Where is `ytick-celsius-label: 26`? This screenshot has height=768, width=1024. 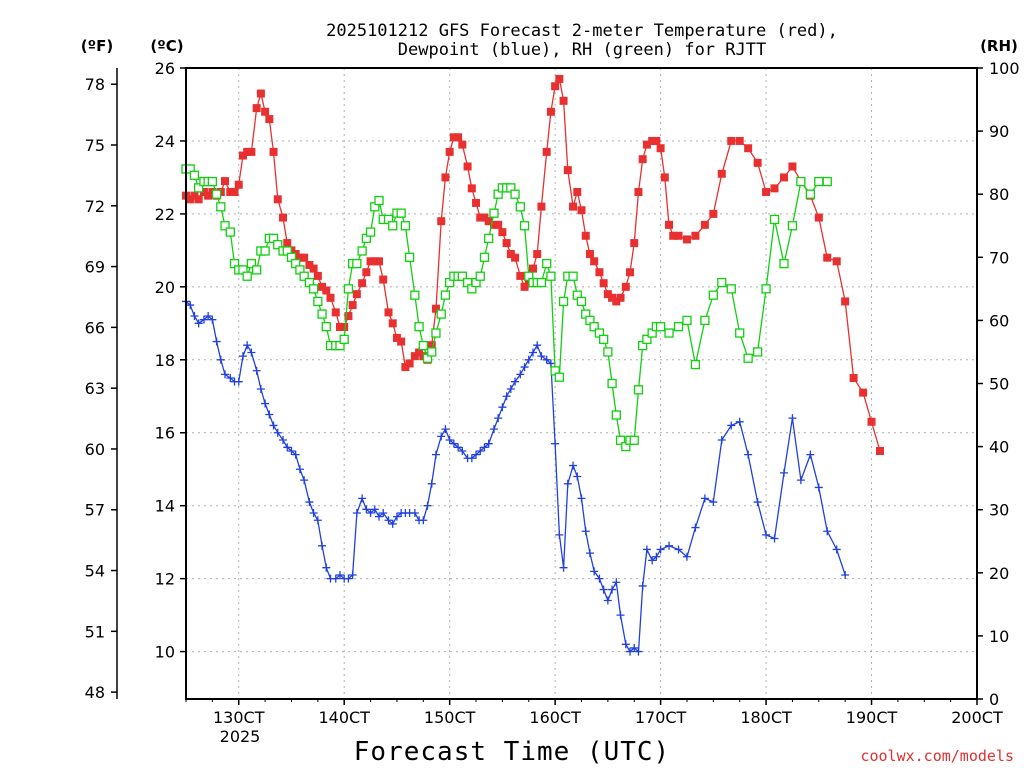 ytick-celsius-label: 26 is located at coordinates (165, 68).